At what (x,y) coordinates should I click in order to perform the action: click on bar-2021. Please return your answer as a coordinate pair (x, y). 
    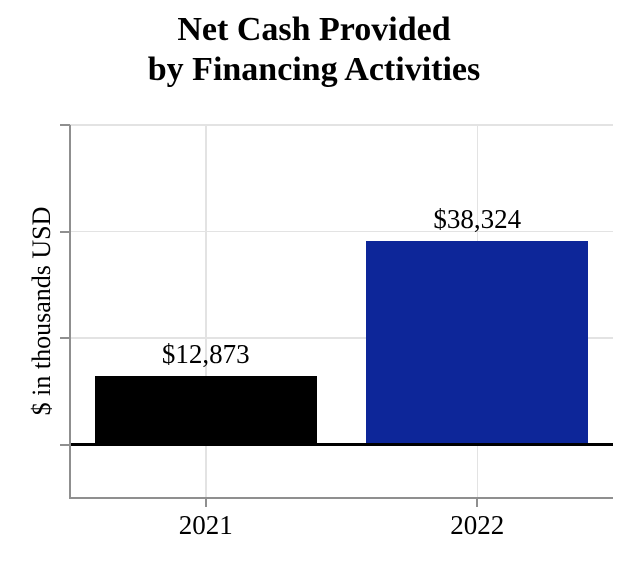
    Looking at the image, I should click on (205, 410).